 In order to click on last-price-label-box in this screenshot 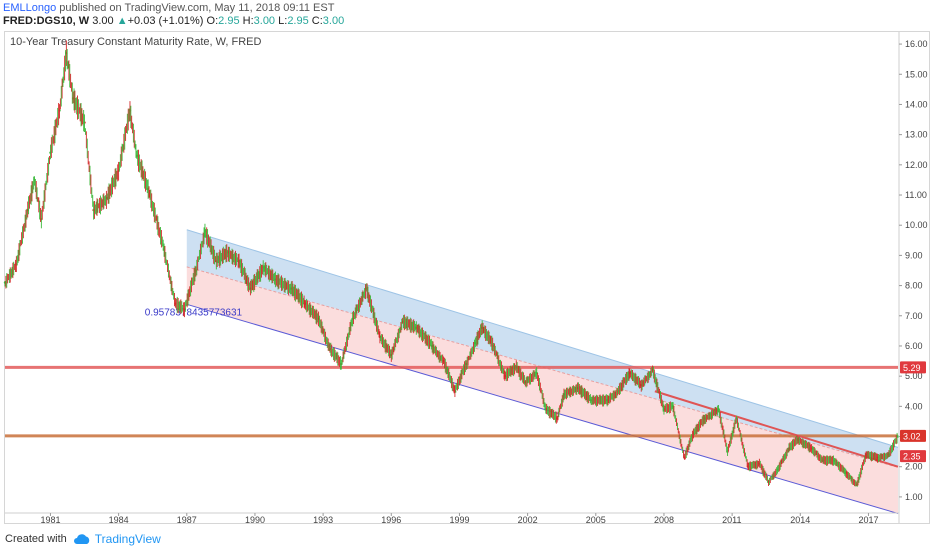, I will do `click(913, 456)`.